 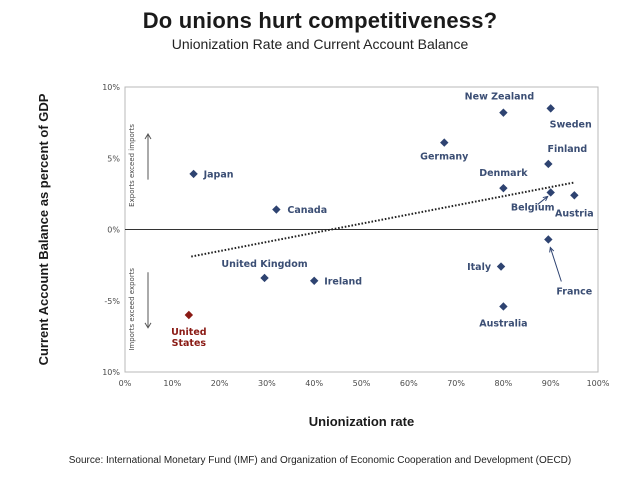 What do you see at coordinates (504, 383) in the screenshot?
I see `x-tick-label: 80%` at bounding box center [504, 383].